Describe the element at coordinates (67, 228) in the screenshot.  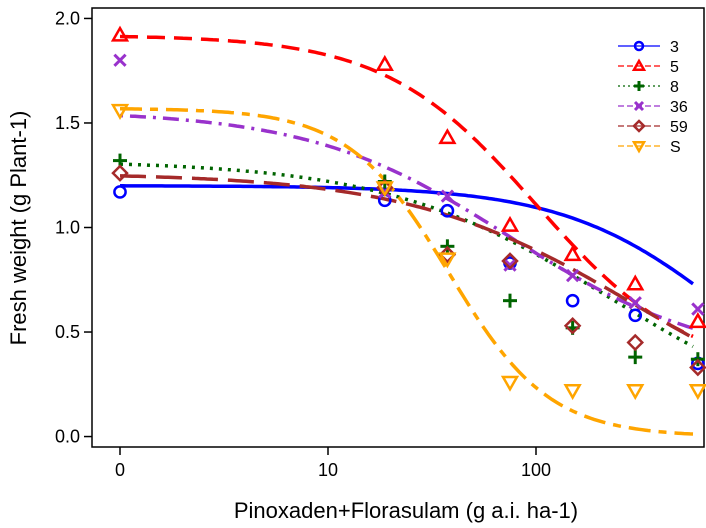
I see `y-tick-label: 1.0` at that location.